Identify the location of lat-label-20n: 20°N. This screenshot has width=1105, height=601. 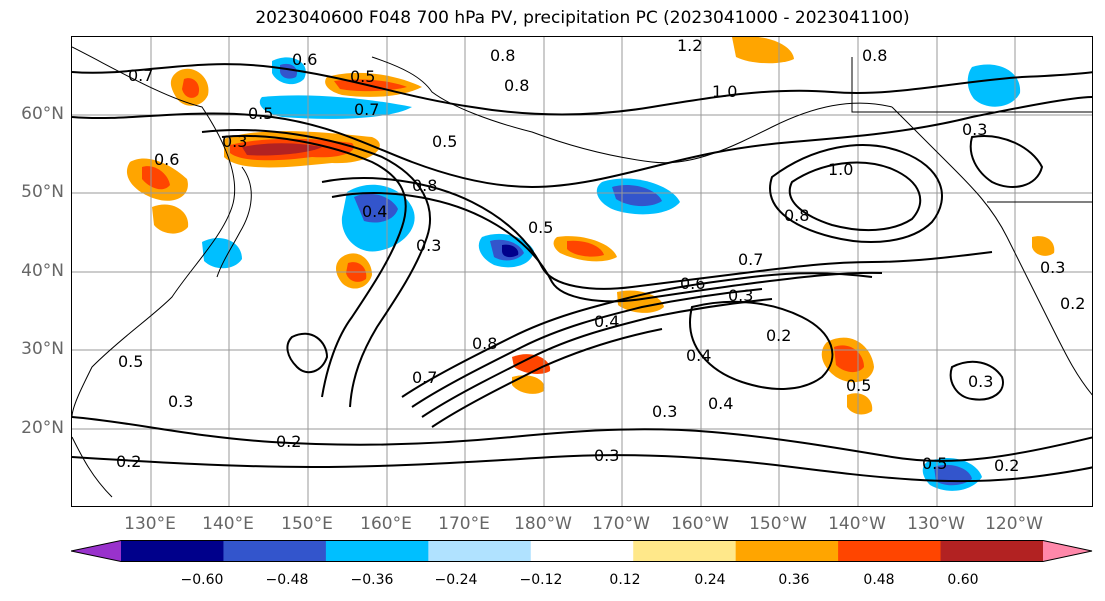
(42, 428).